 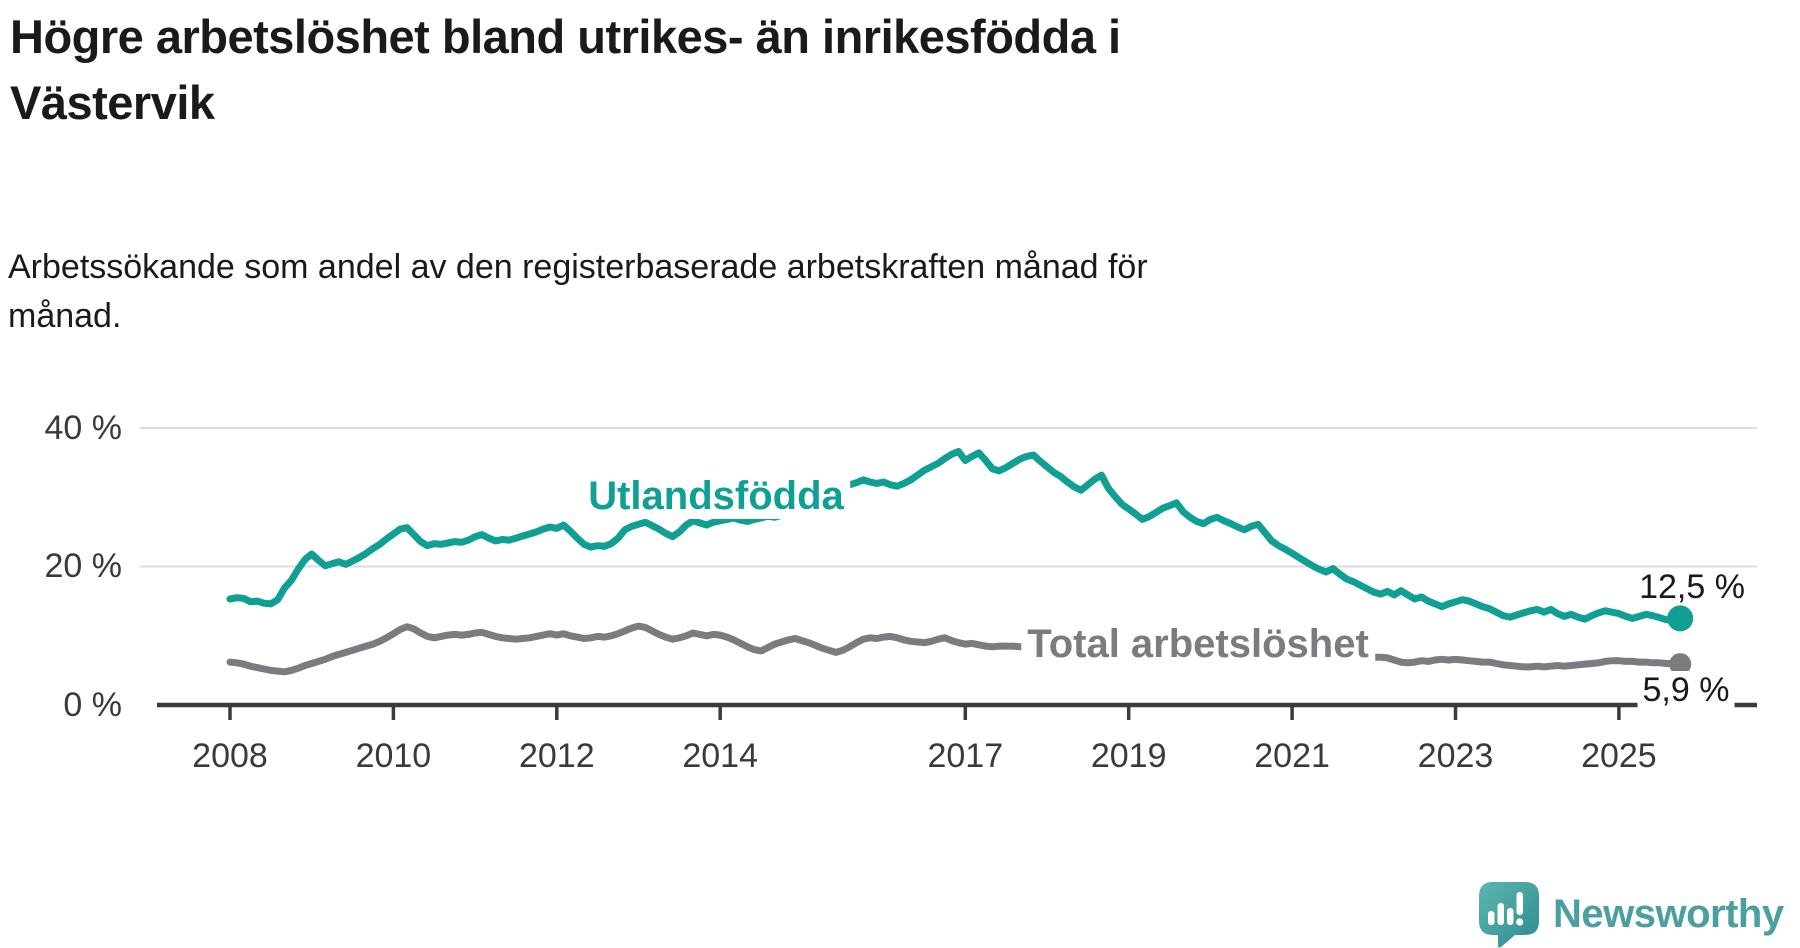 What do you see at coordinates (556, 756) in the screenshot?
I see `x-tick-label: 2012` at bounding box center [556, 756].